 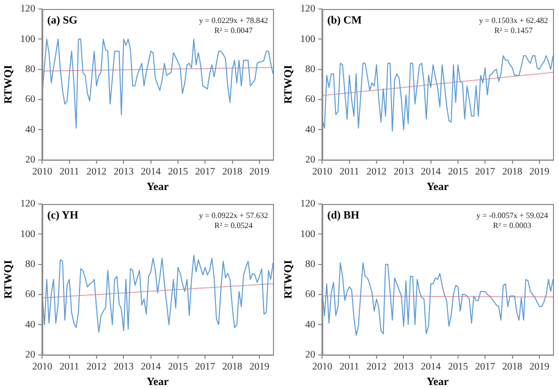 I want to click on text: (c) YH, so click(x=63, y=215).